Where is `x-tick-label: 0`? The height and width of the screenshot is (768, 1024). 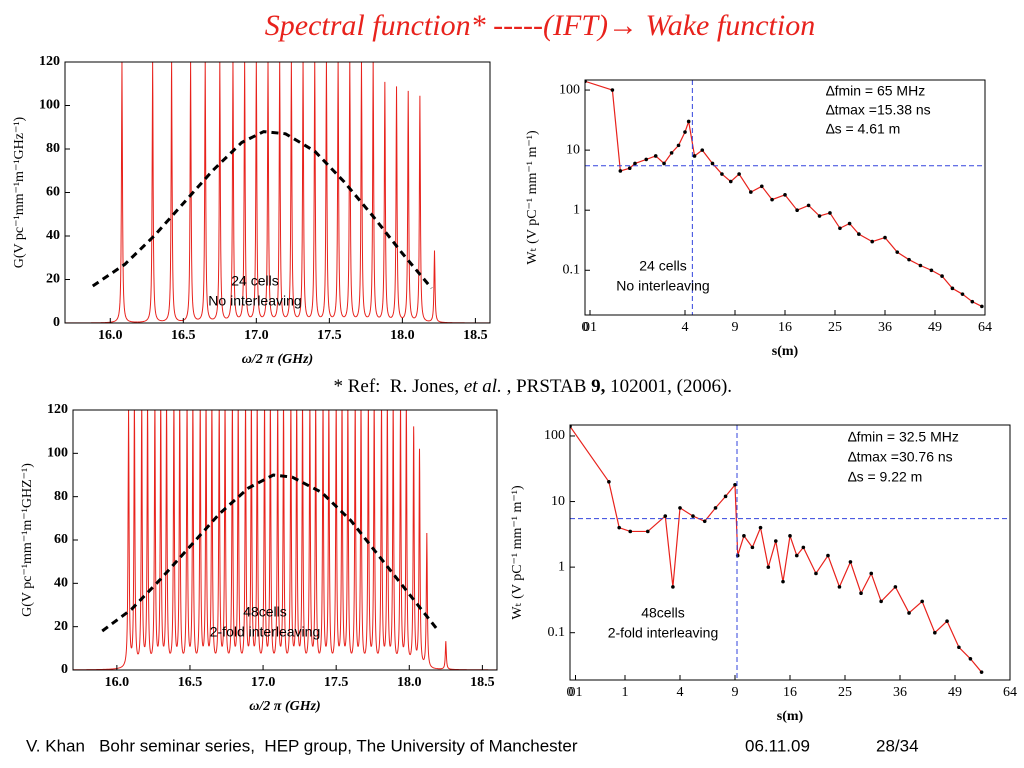
x-tick-label: 0 is located at coordinates (570, 692).